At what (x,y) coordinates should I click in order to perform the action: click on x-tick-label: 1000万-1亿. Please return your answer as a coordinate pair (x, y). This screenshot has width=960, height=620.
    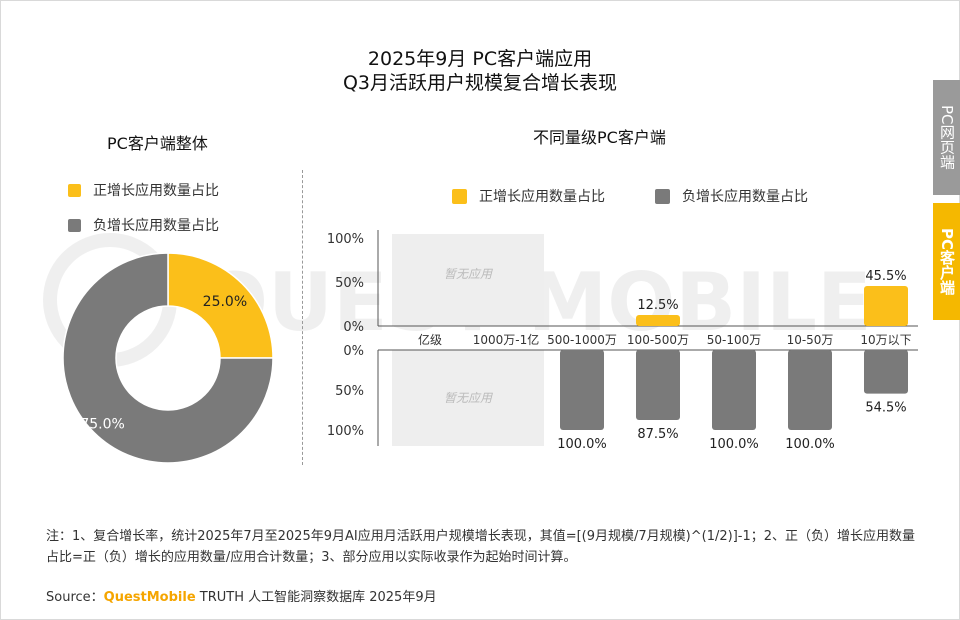
    Looking at the image, I should click on (506, 339).